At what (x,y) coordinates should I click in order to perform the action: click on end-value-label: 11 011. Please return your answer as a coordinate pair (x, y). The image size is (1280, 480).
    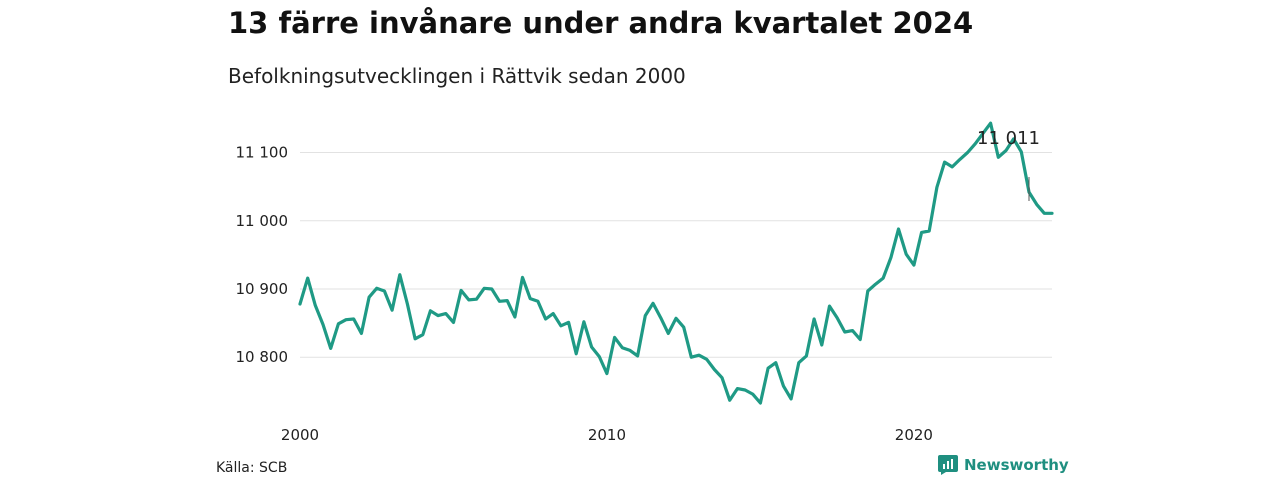
    Looking at the image, I should click on (1008, 138).